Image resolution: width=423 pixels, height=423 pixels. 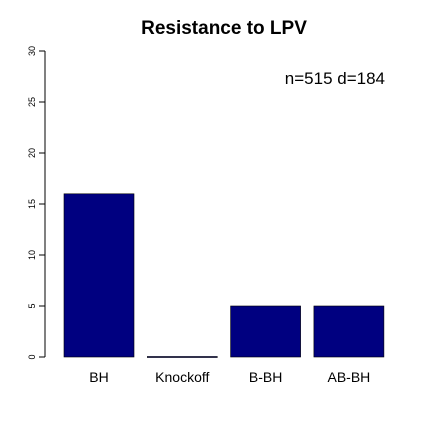 What do you see at coordinates (224, 28) in the screenshot?
I see `chart-title: Resistance to LPV` at bounding box center [224, 28].